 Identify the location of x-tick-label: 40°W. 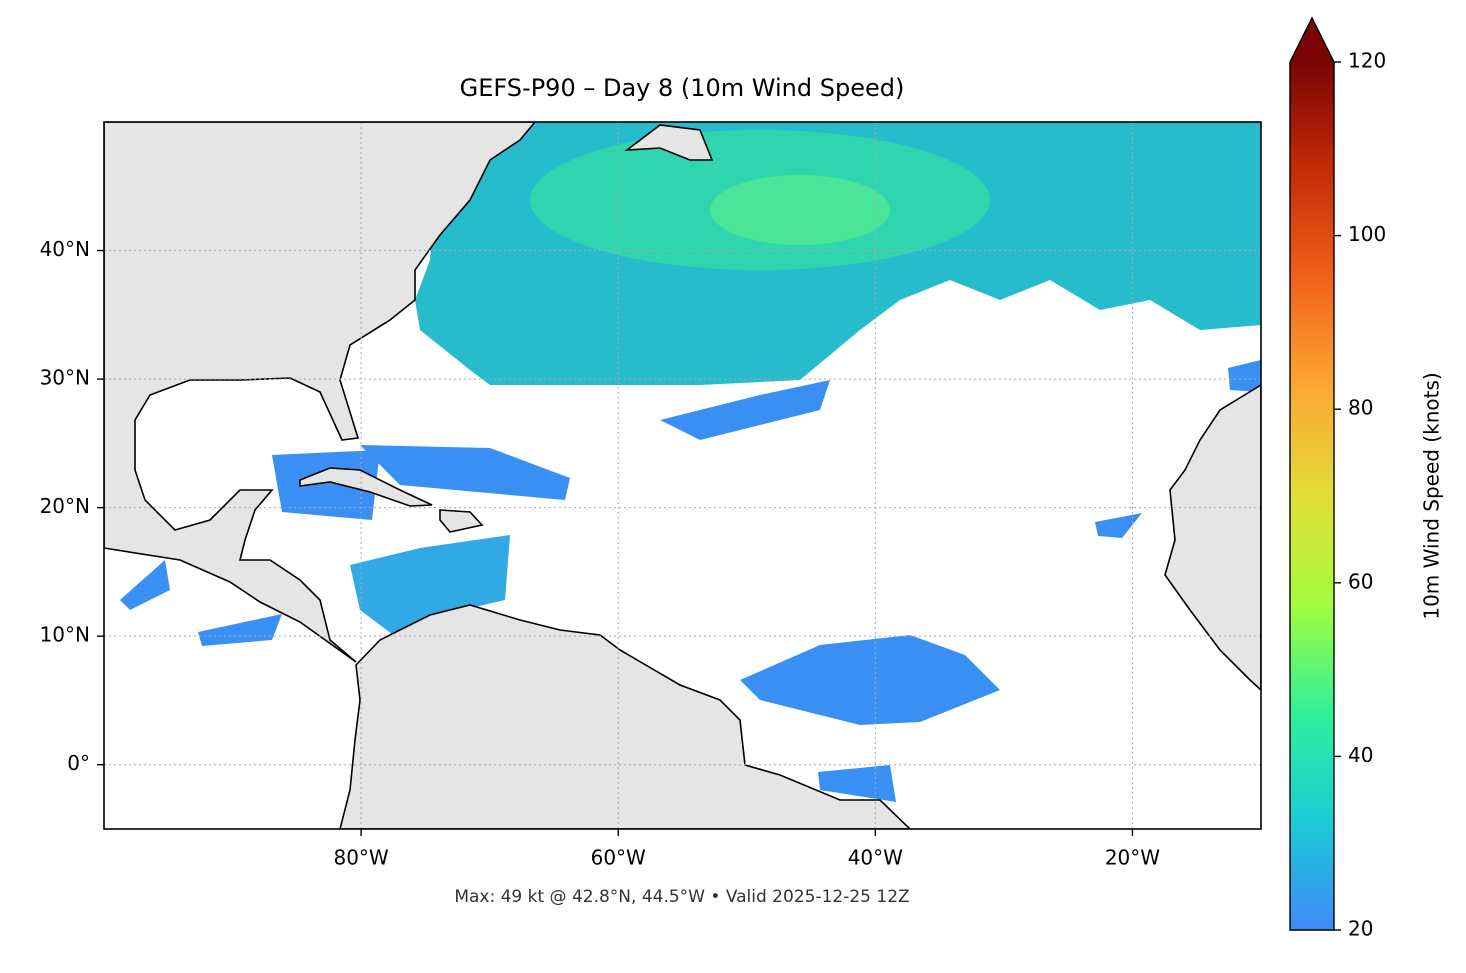
(875, 858).